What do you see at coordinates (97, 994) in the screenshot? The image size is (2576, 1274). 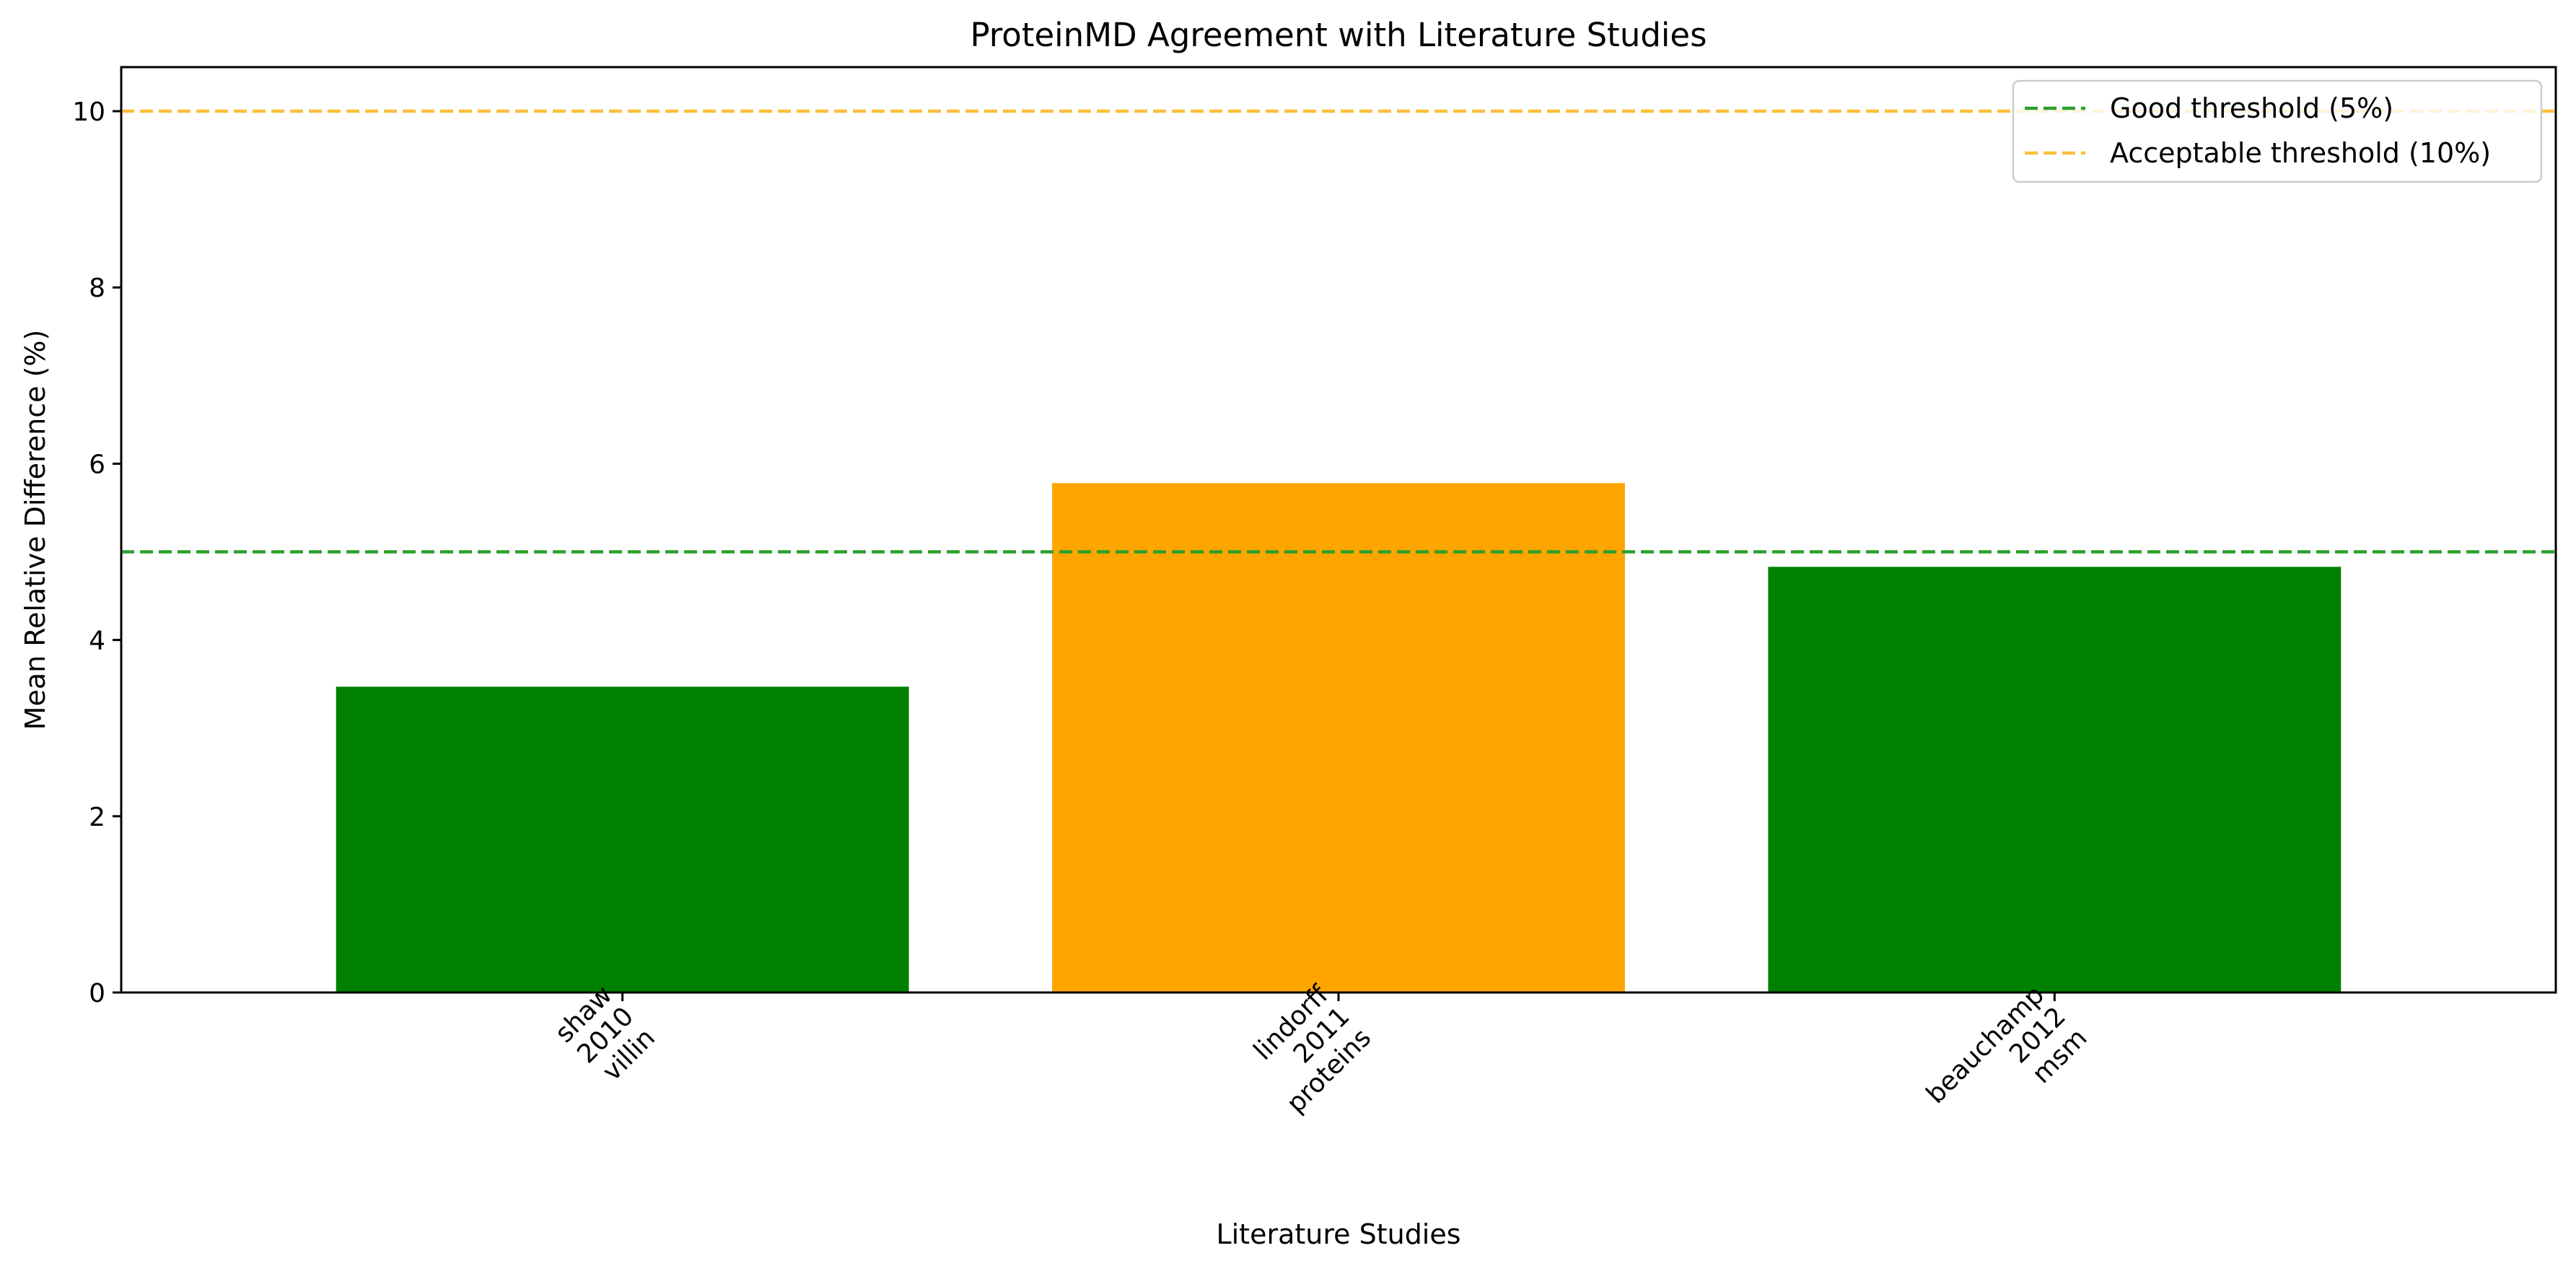 I see `y-tick-label: 0` at bounding box center [97, 994].